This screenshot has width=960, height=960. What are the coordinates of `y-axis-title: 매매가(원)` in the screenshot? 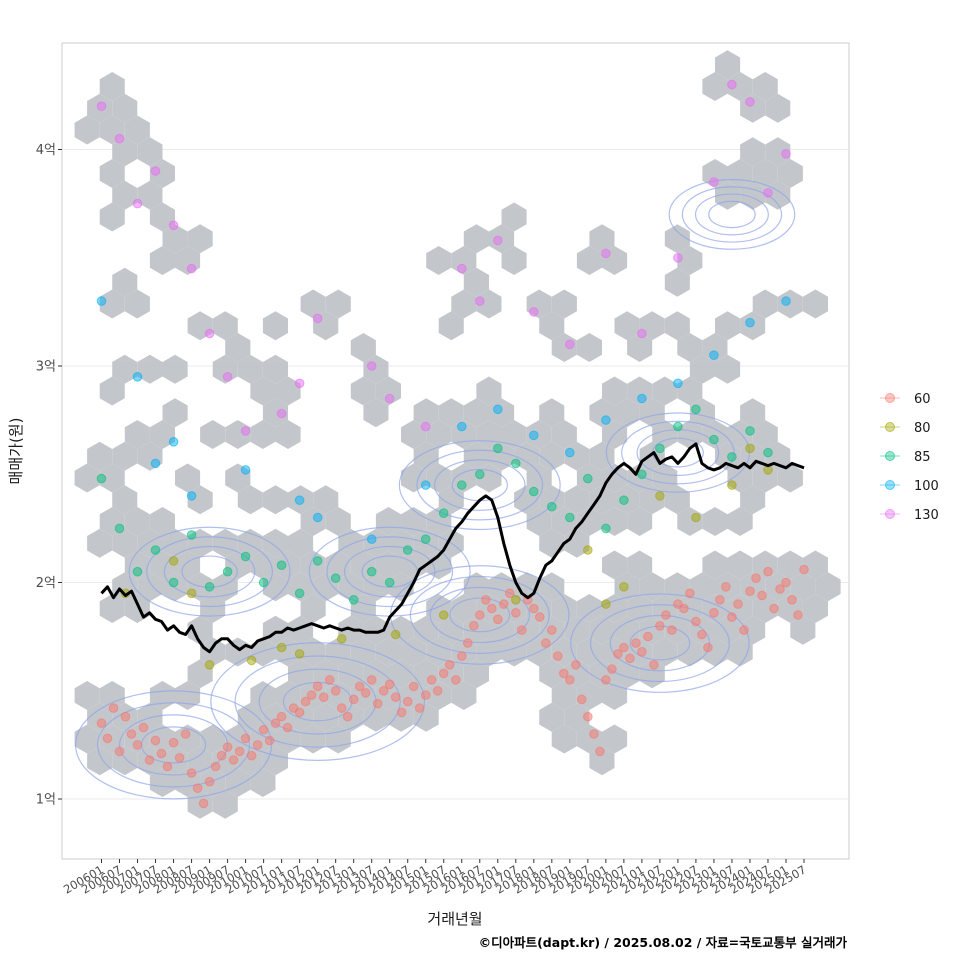 It's located at (16, 451).